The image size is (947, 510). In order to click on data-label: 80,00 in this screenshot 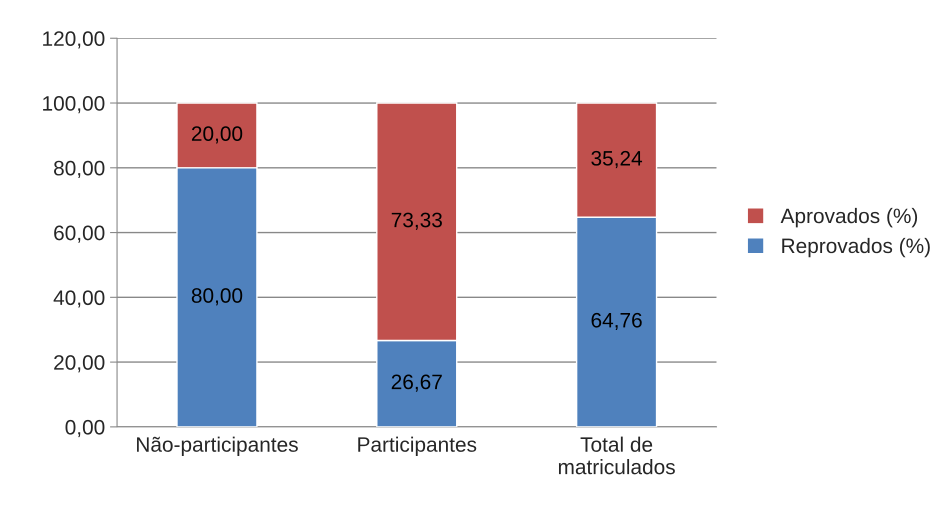, I will do `click(217, 297)`.